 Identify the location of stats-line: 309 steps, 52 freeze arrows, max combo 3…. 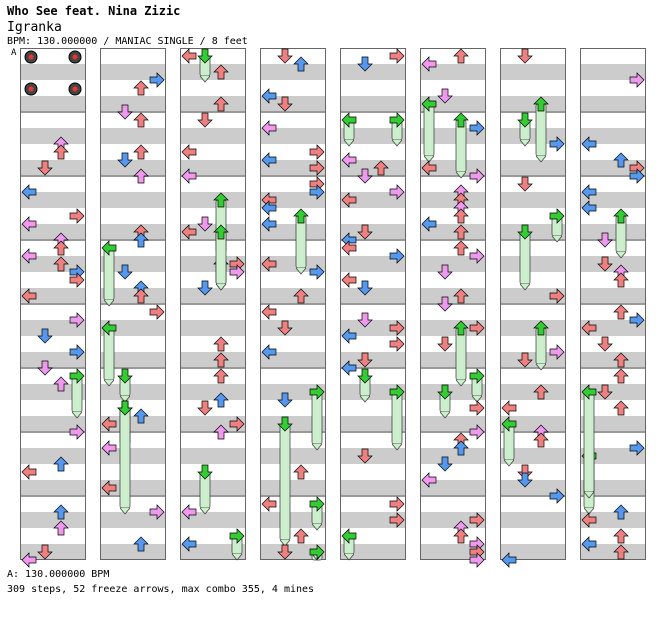
(161, 589).